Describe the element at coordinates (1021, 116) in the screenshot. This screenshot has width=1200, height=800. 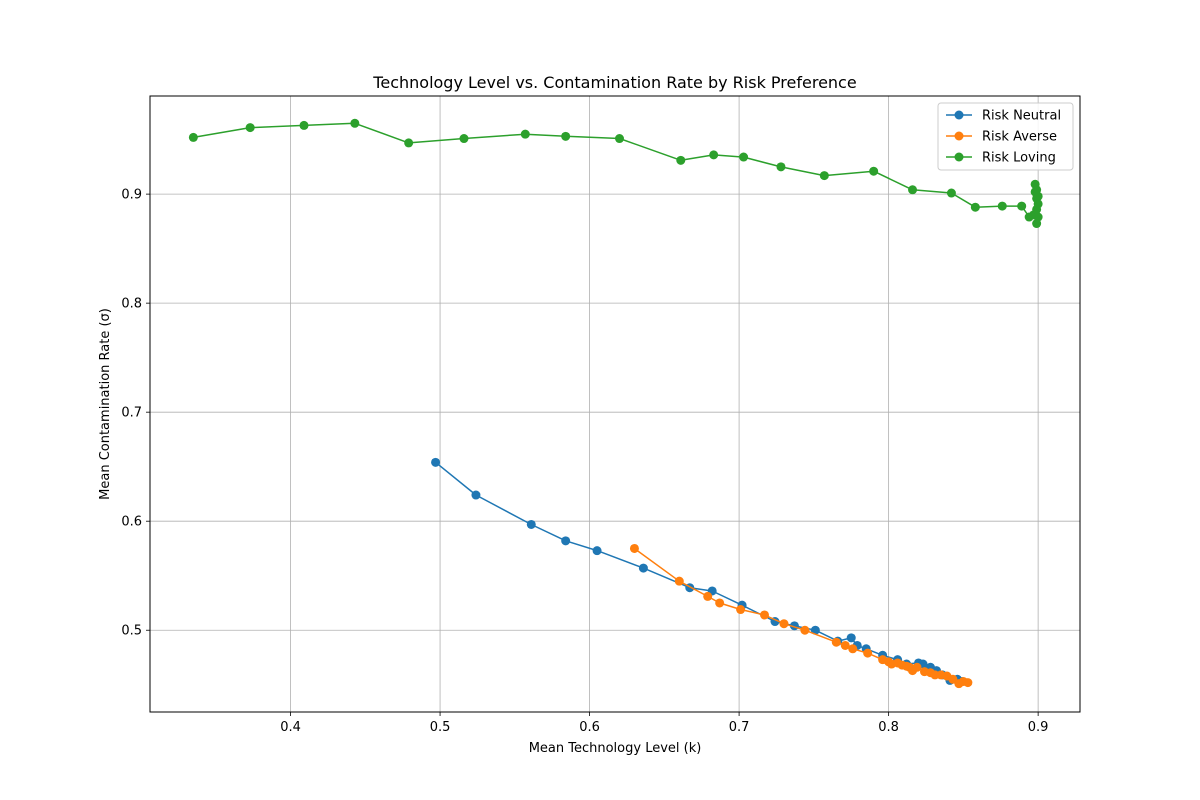
I see `legend-label-risk-neutral: Risk Neutral` at that location.